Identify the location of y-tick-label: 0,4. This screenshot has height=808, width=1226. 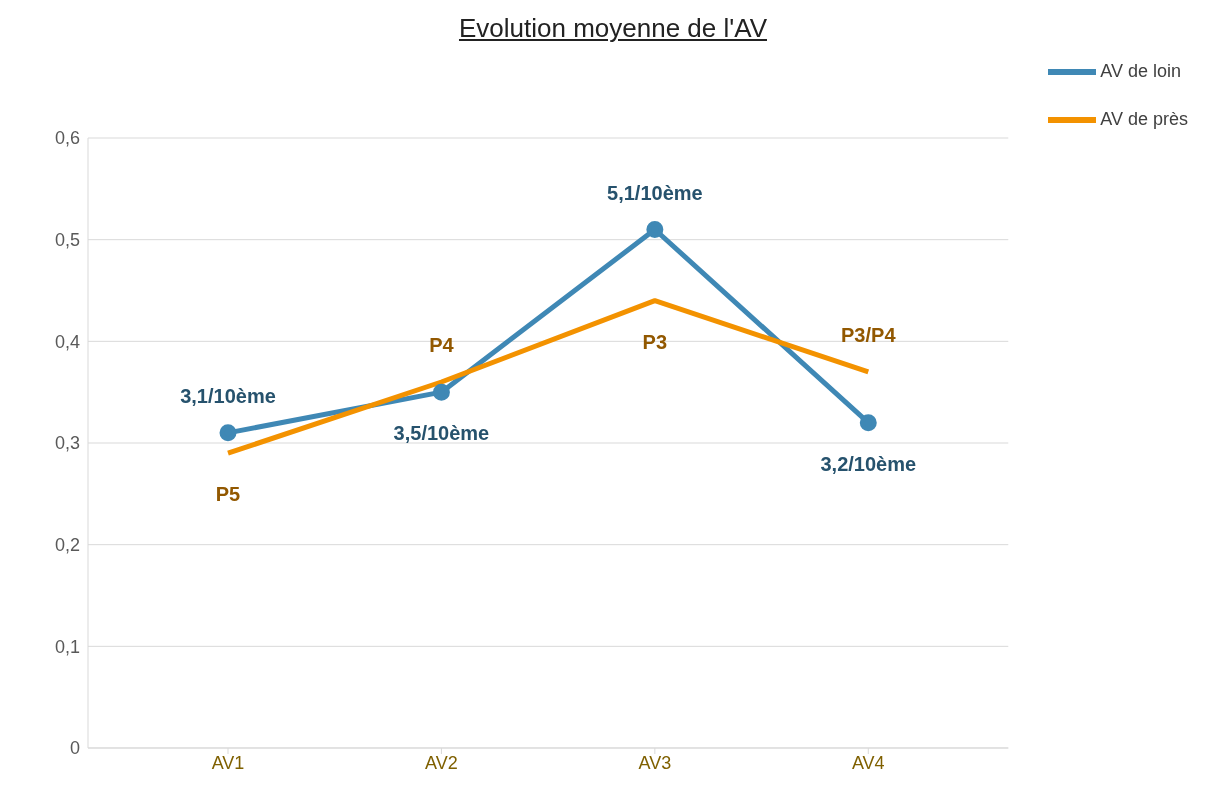
(67, 341).